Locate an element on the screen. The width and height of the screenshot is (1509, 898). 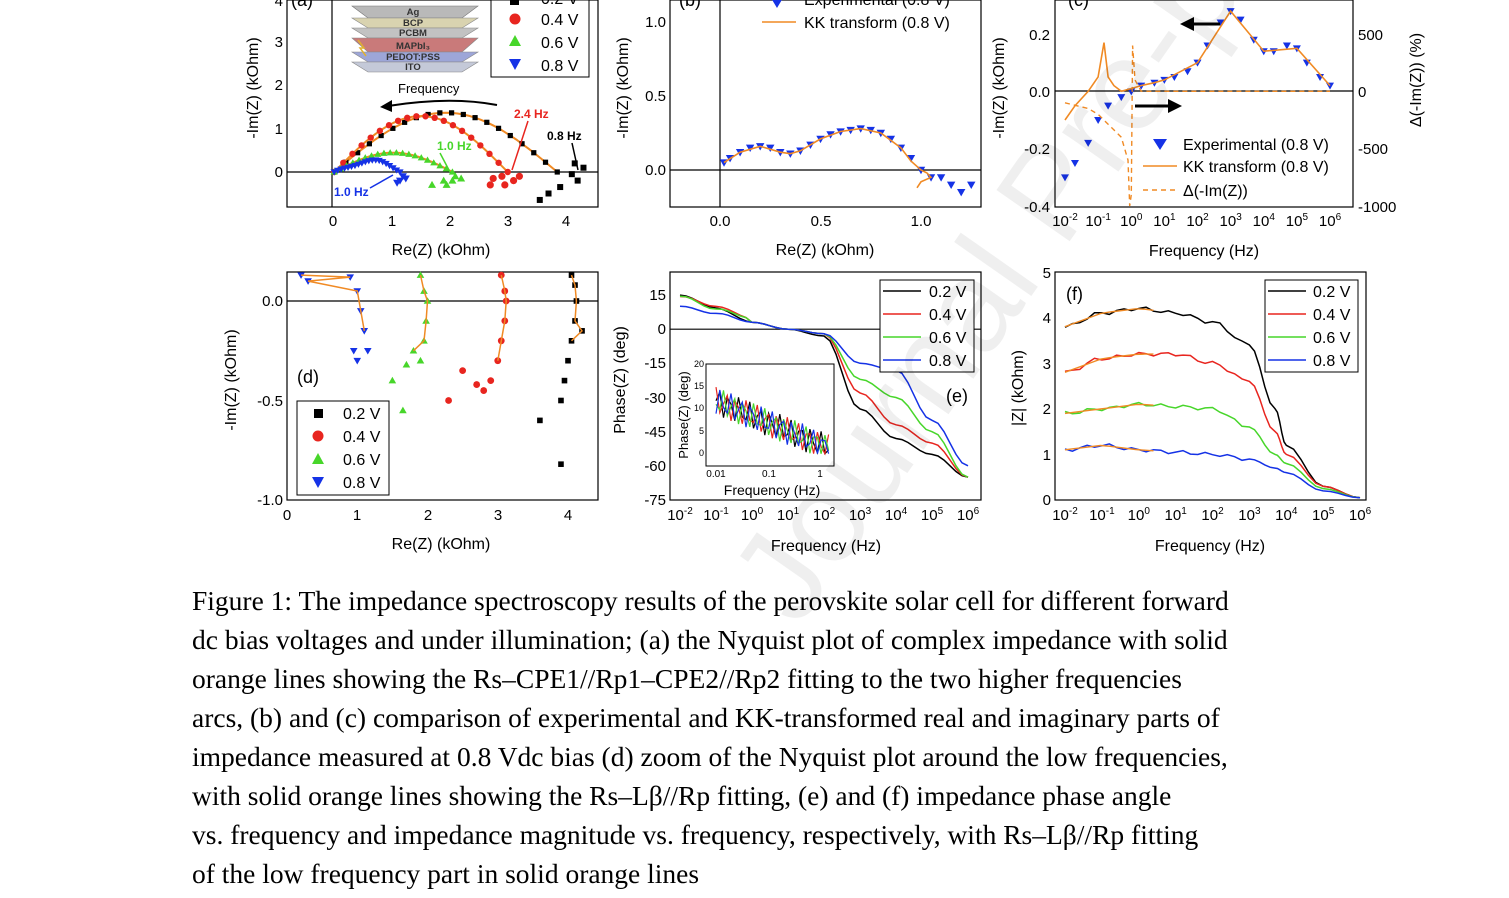
a-annot-10hz-green: 1.0 Hz is located at coordinates (454, 146).